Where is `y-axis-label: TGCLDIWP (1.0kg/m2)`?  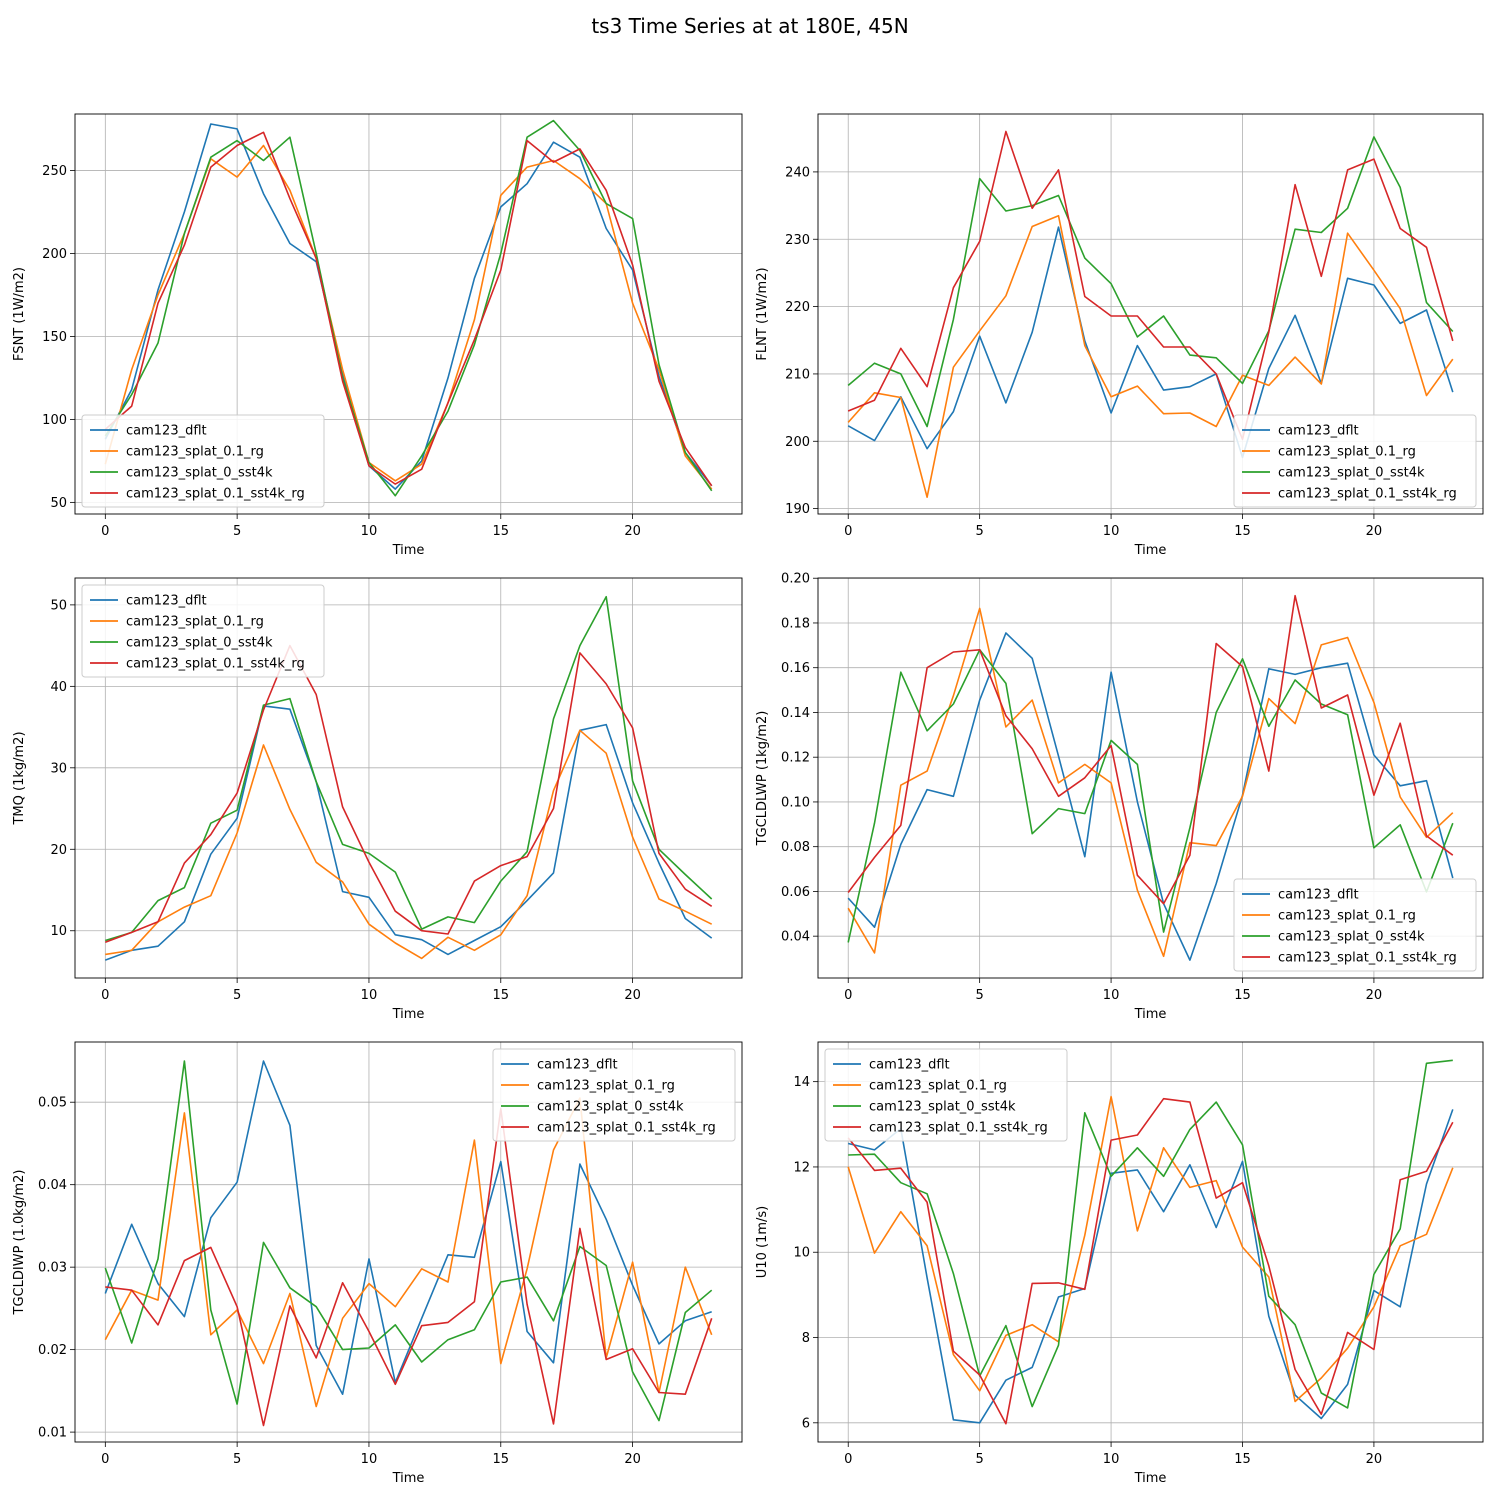
y-axis-label: TGCLDIWP (1.0kg/m2) is located at coordinates (19, 1243).